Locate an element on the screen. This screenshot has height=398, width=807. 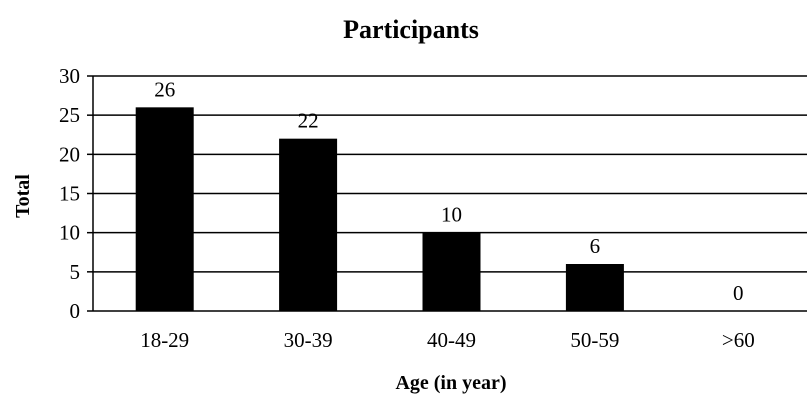
data-label: 10 is located at coordinates (451, 215).